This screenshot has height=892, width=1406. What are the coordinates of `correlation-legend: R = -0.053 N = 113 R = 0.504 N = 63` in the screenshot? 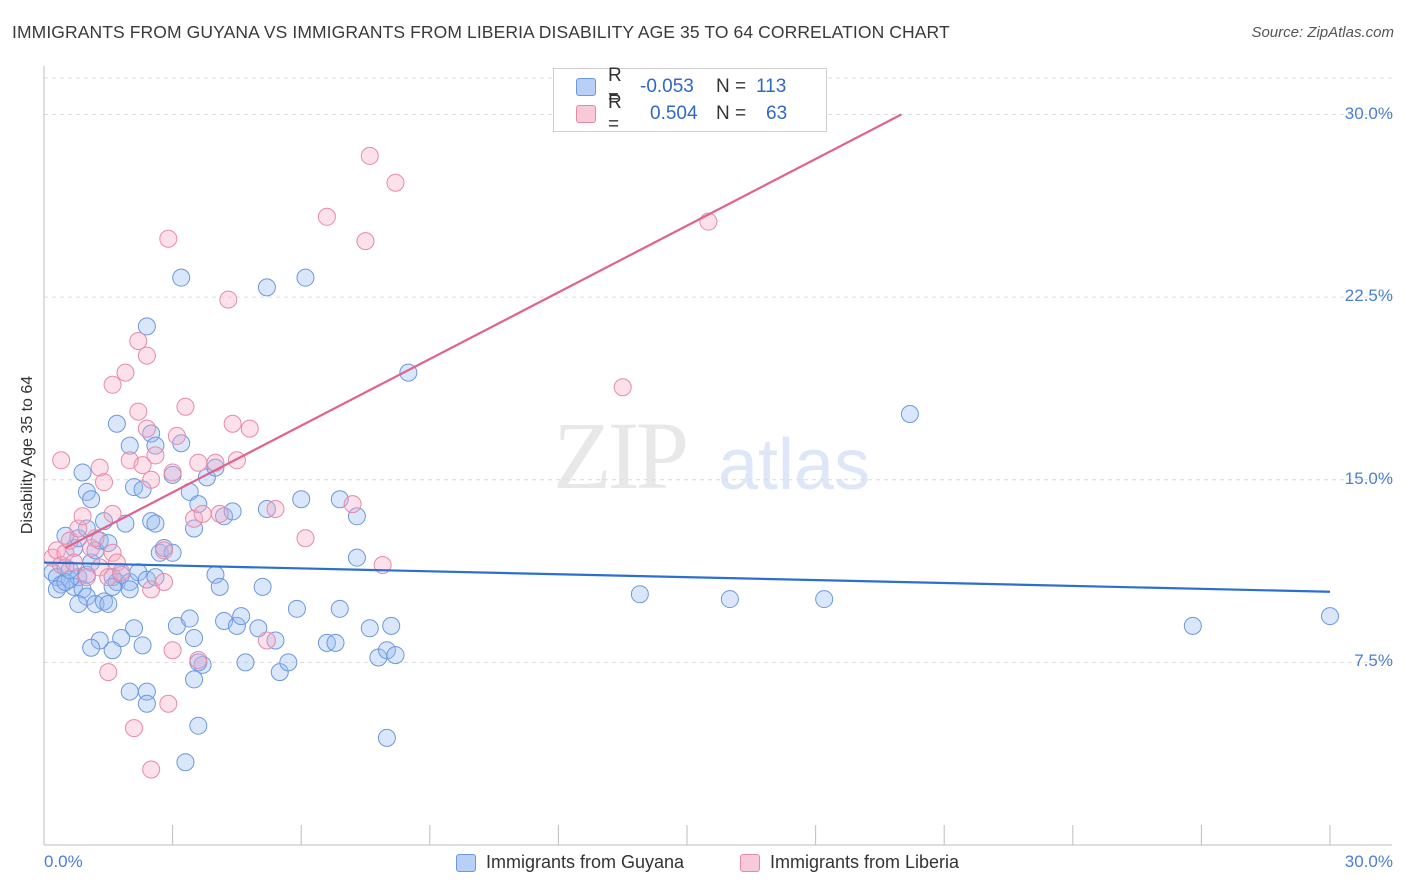 It's located at (690, 100).